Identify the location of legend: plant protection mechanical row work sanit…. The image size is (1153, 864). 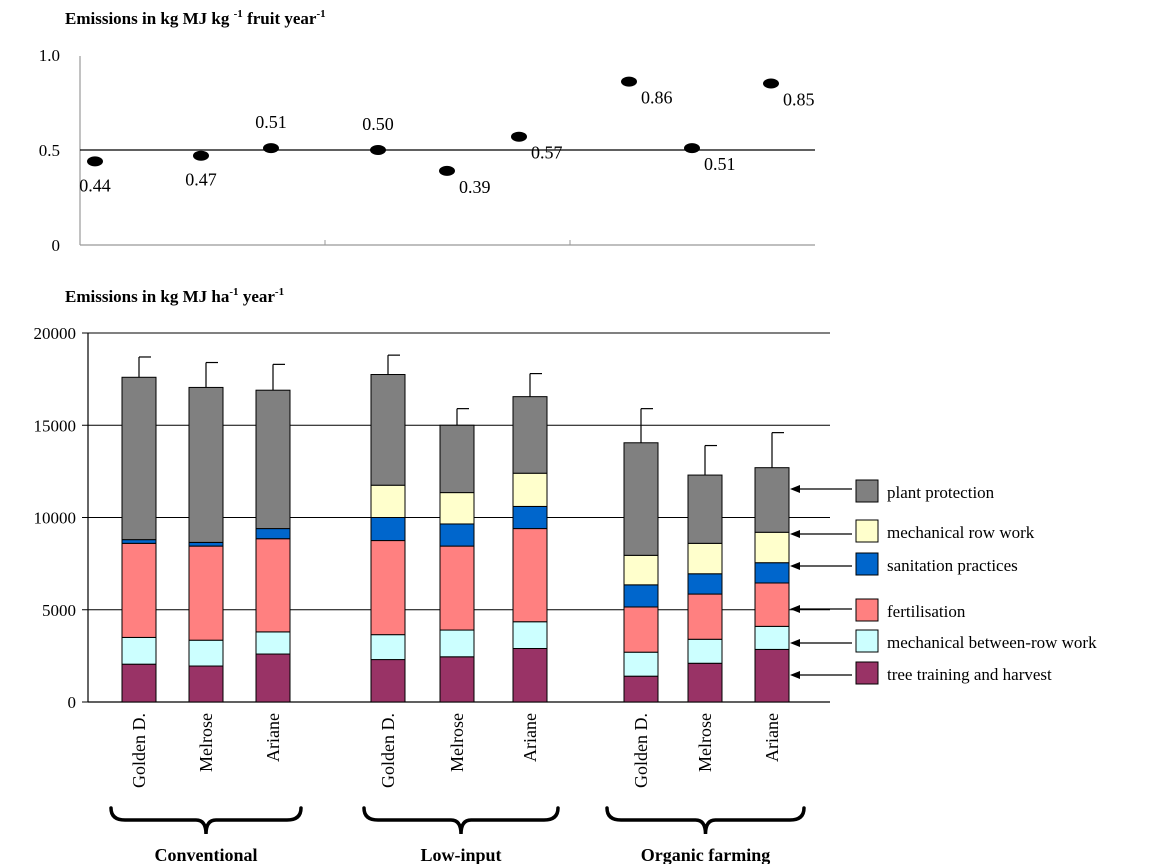
(943, 582).